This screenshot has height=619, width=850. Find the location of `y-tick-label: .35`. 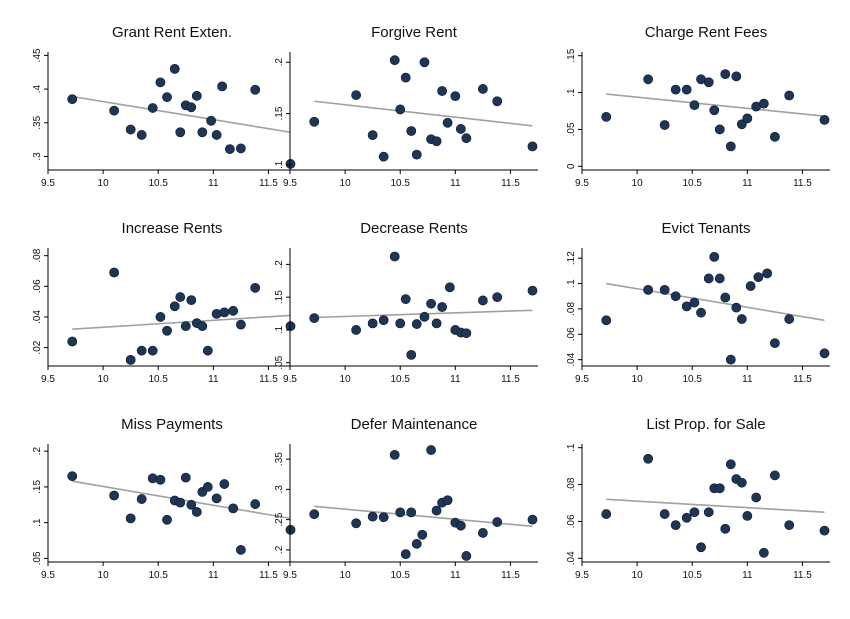

y-tick-label: .35 is located at coordinates (37, 122).